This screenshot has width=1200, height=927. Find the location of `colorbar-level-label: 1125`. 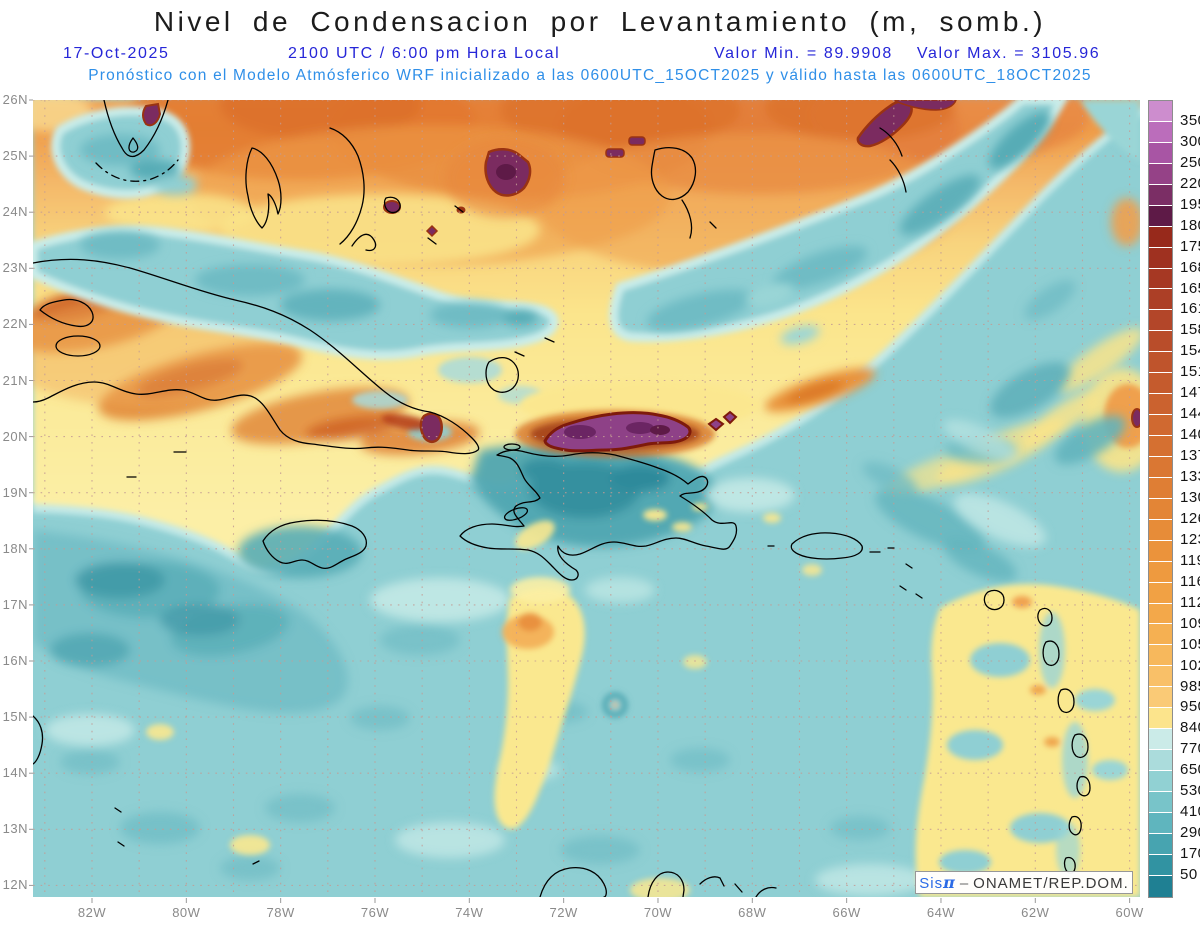

colorbar-level-label: 1125 is located at coordinates (1190, 602).